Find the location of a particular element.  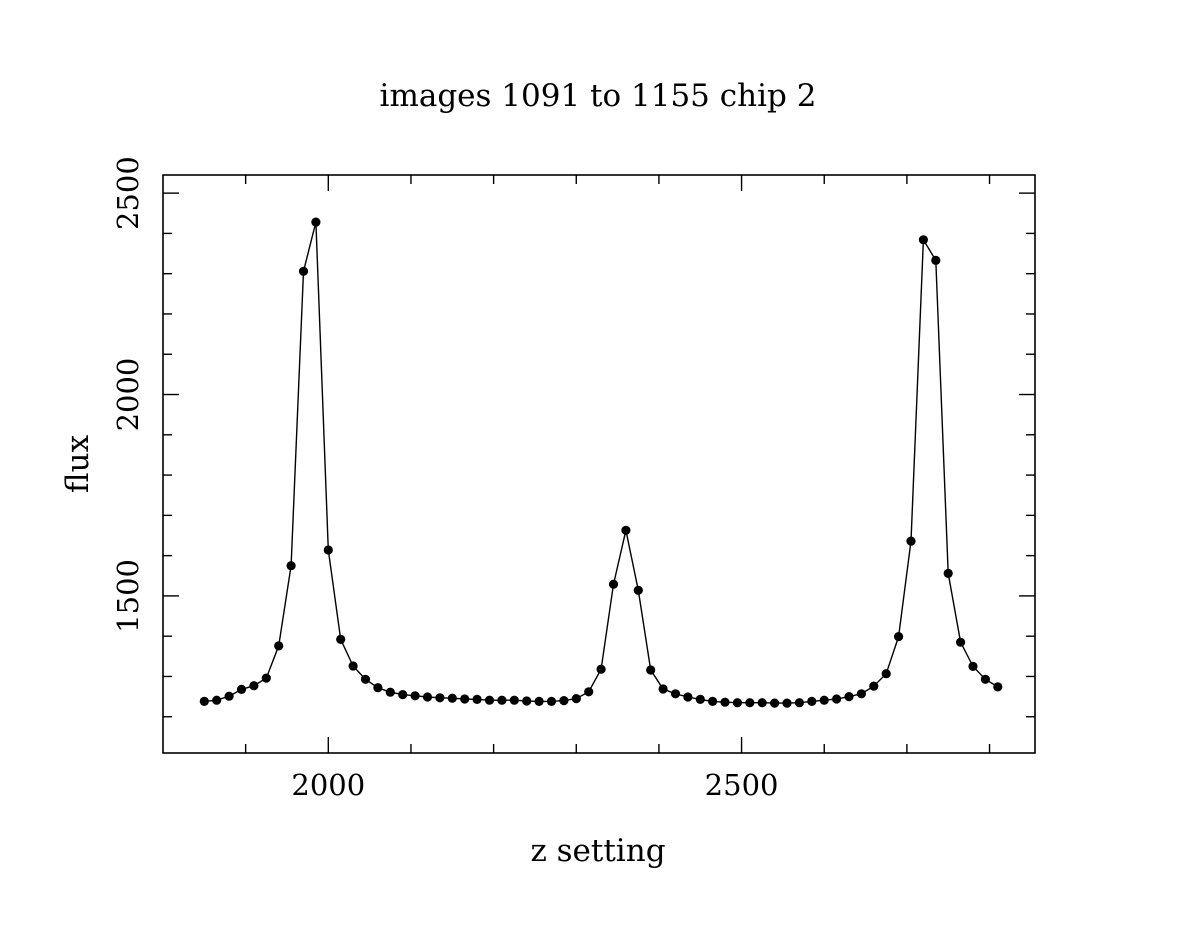

x-tick-label: 2000 is located at coordinates (328, 785).